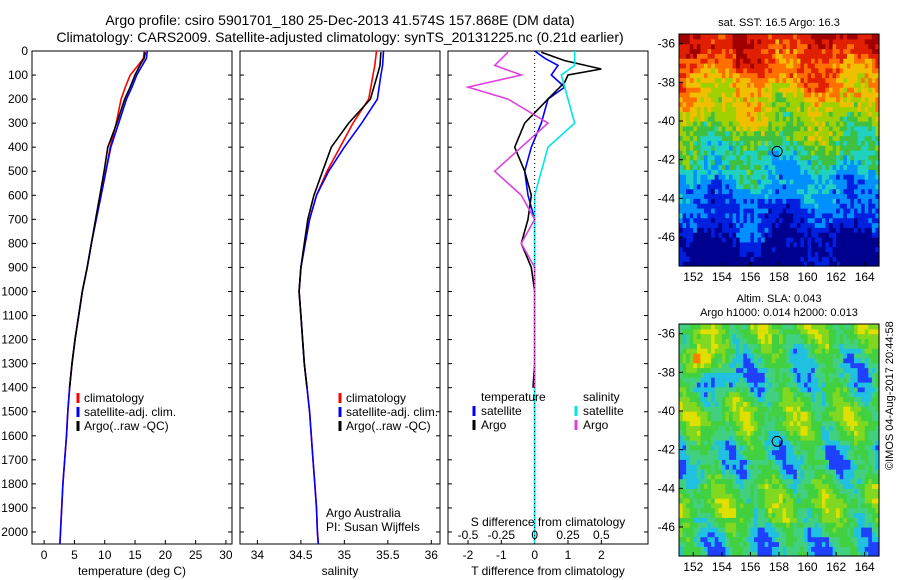  What do you see at coordinates (132, 571) in the screenshot?
I see `x-axis-label: temperature (deg C)` at bounding box center [132, 571].